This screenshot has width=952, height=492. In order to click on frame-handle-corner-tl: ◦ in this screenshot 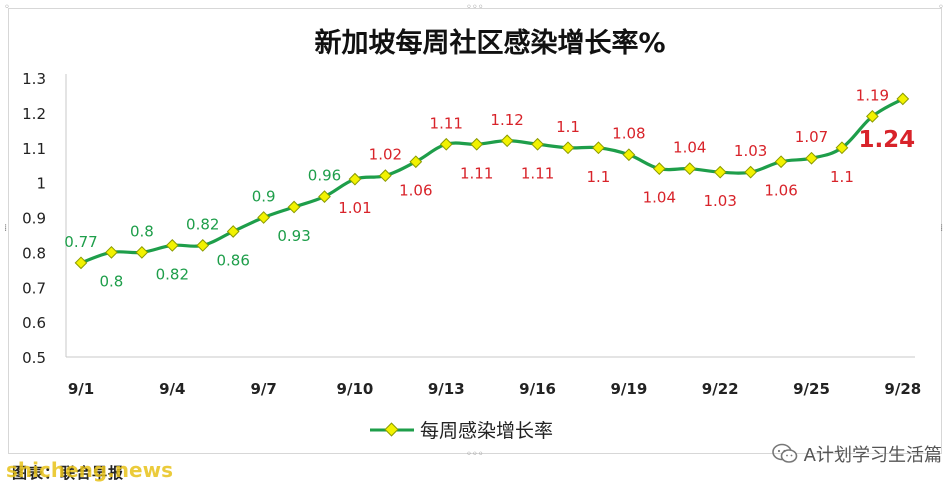, I will do `click(7, 7)`.